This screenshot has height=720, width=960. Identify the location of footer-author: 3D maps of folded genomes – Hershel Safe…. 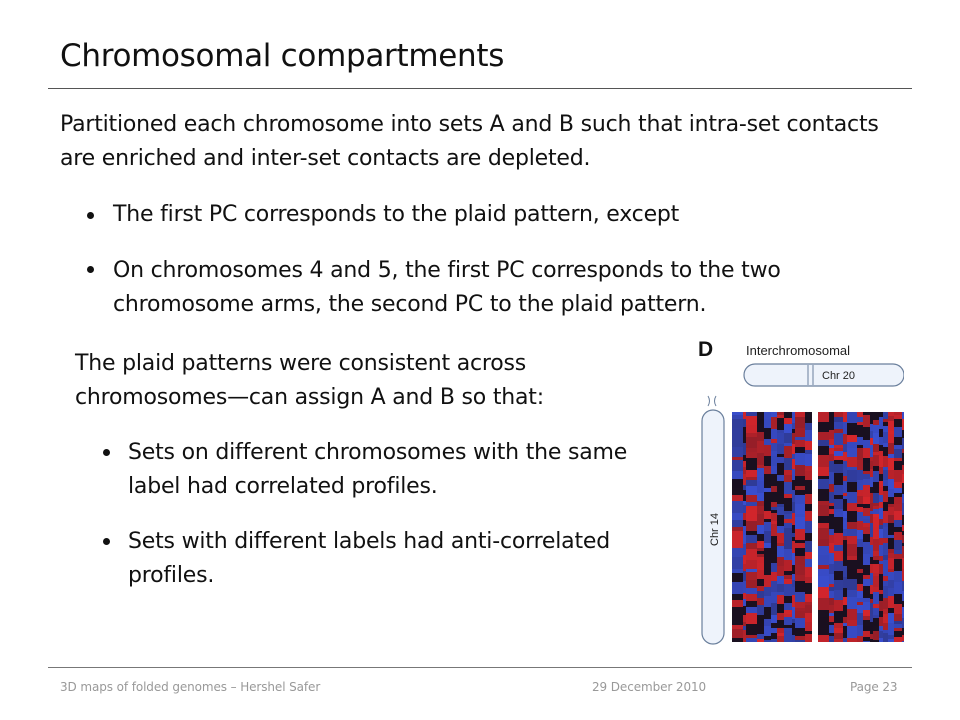
(190, 687).